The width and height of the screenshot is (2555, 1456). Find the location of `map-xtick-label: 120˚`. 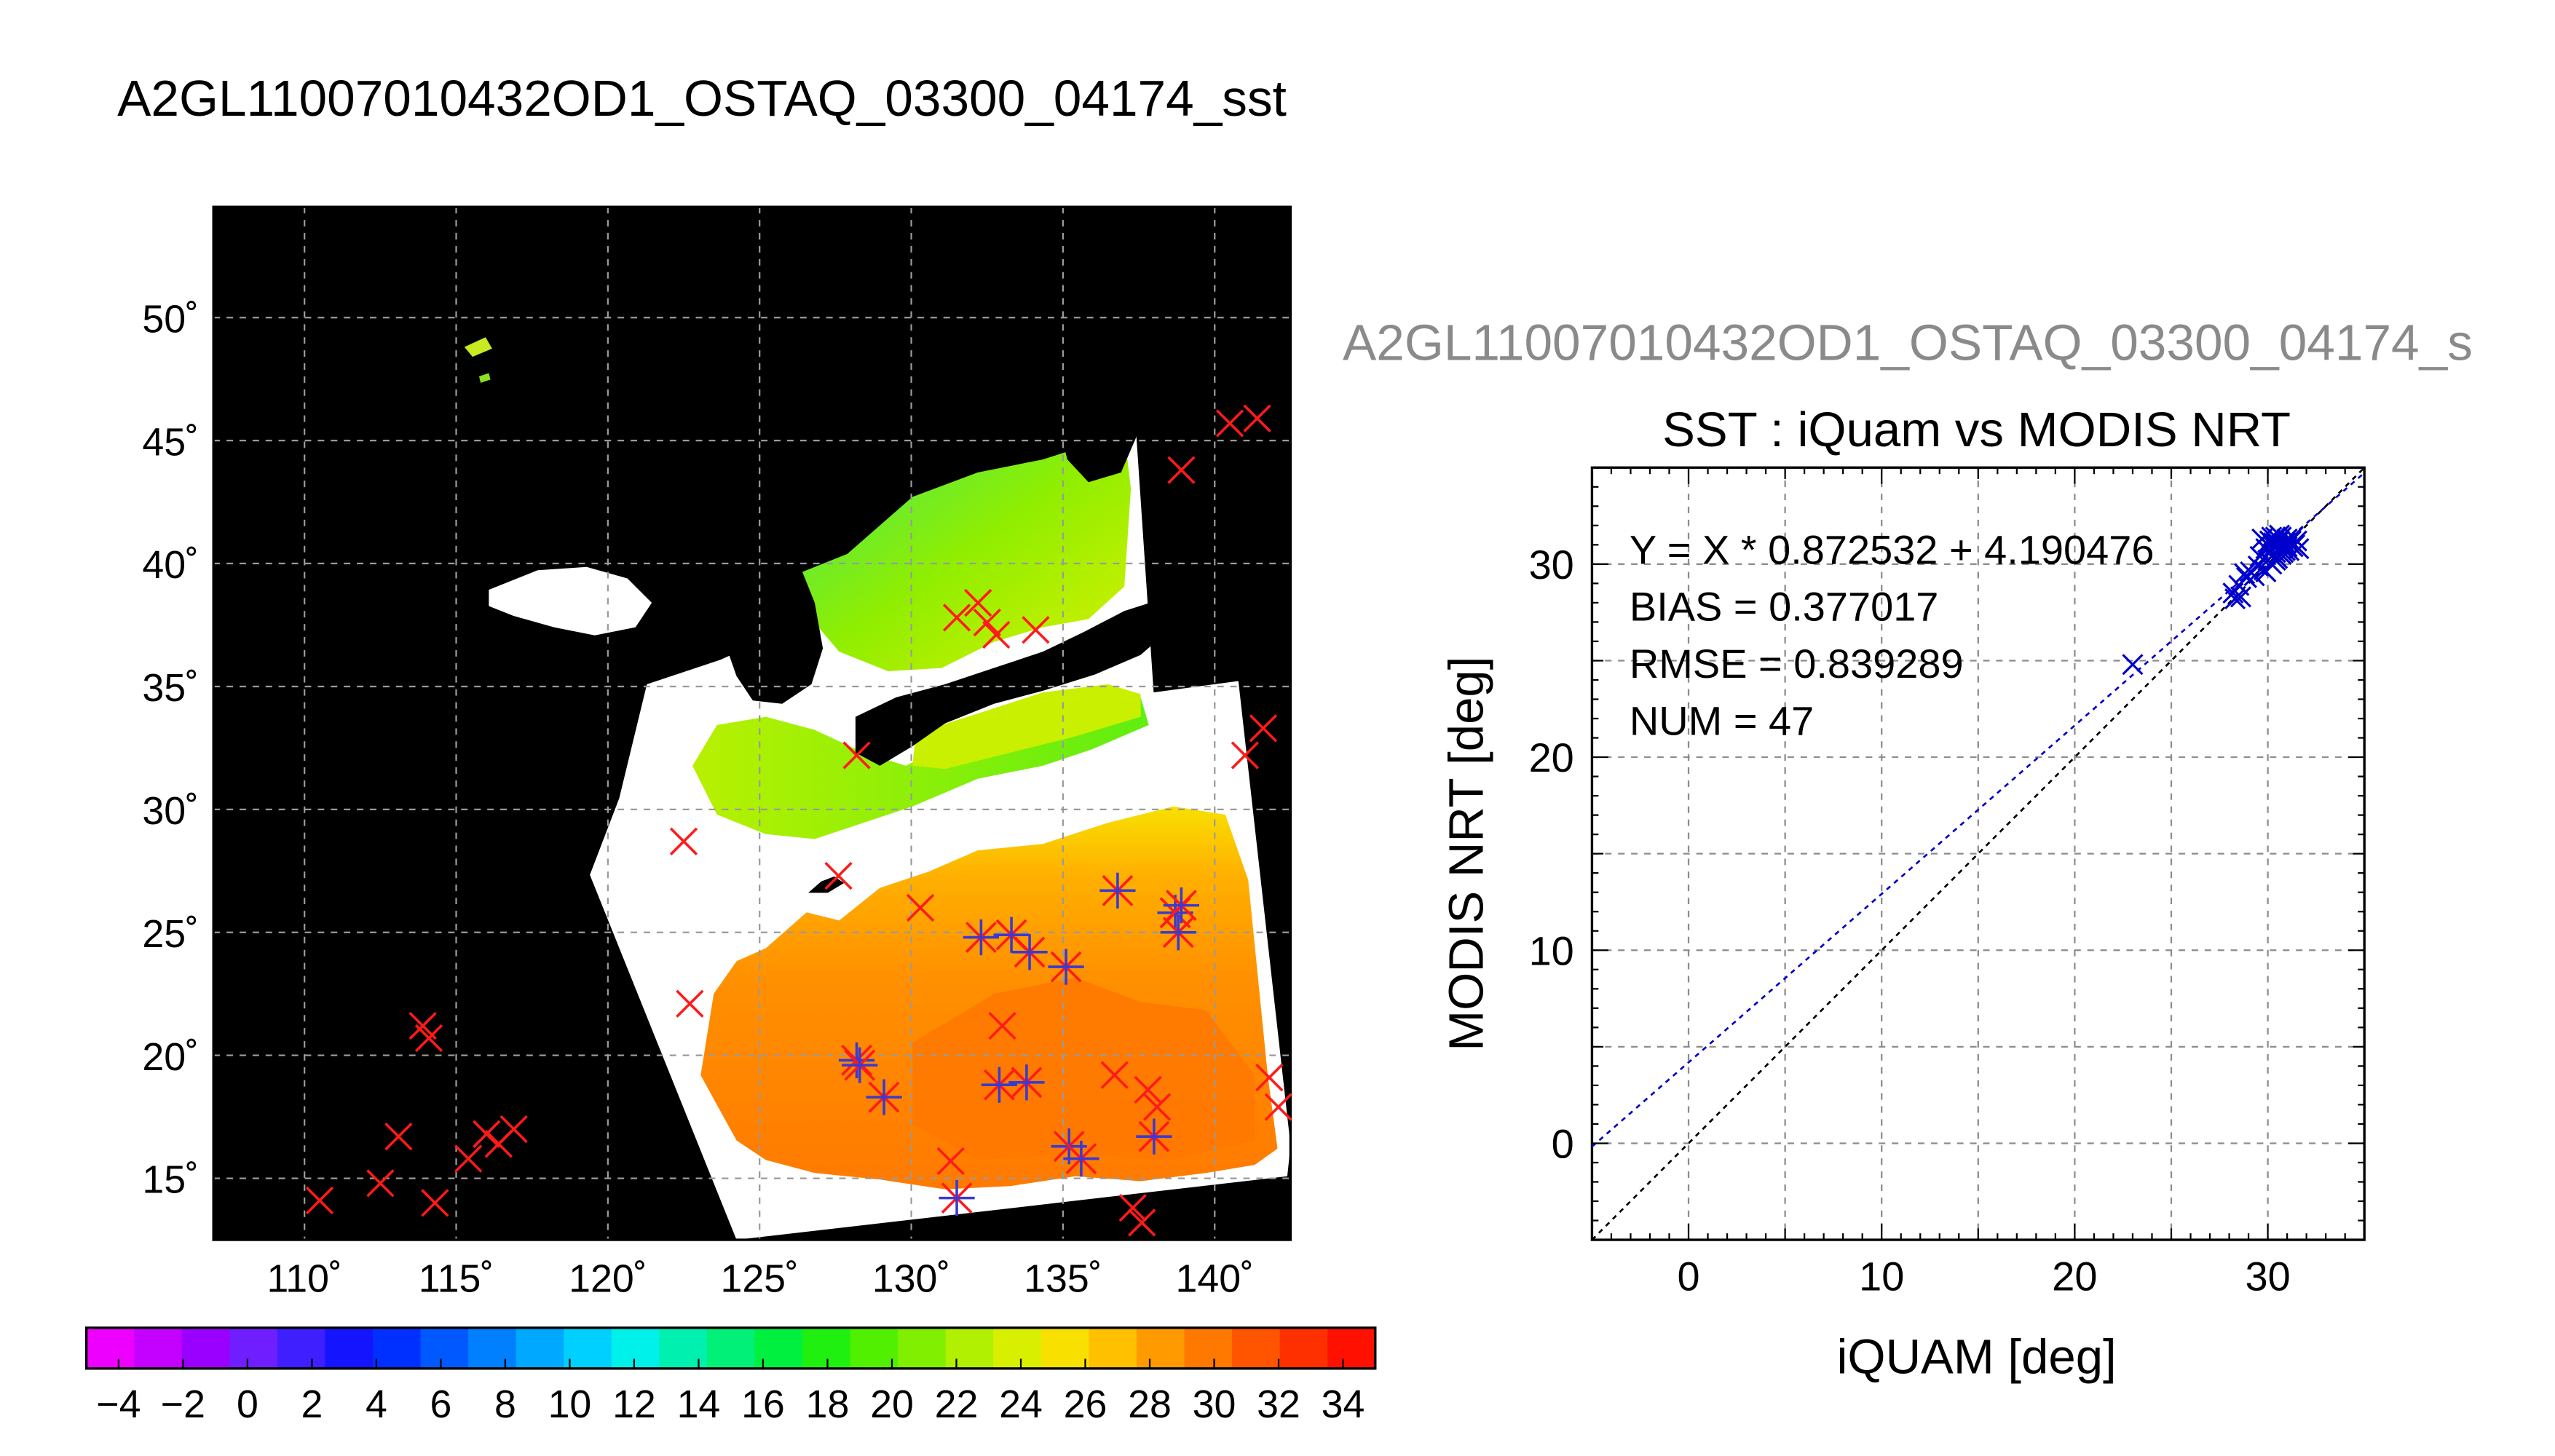

map-xtick-label: 120˚ is located at coordinates (608, 1279).